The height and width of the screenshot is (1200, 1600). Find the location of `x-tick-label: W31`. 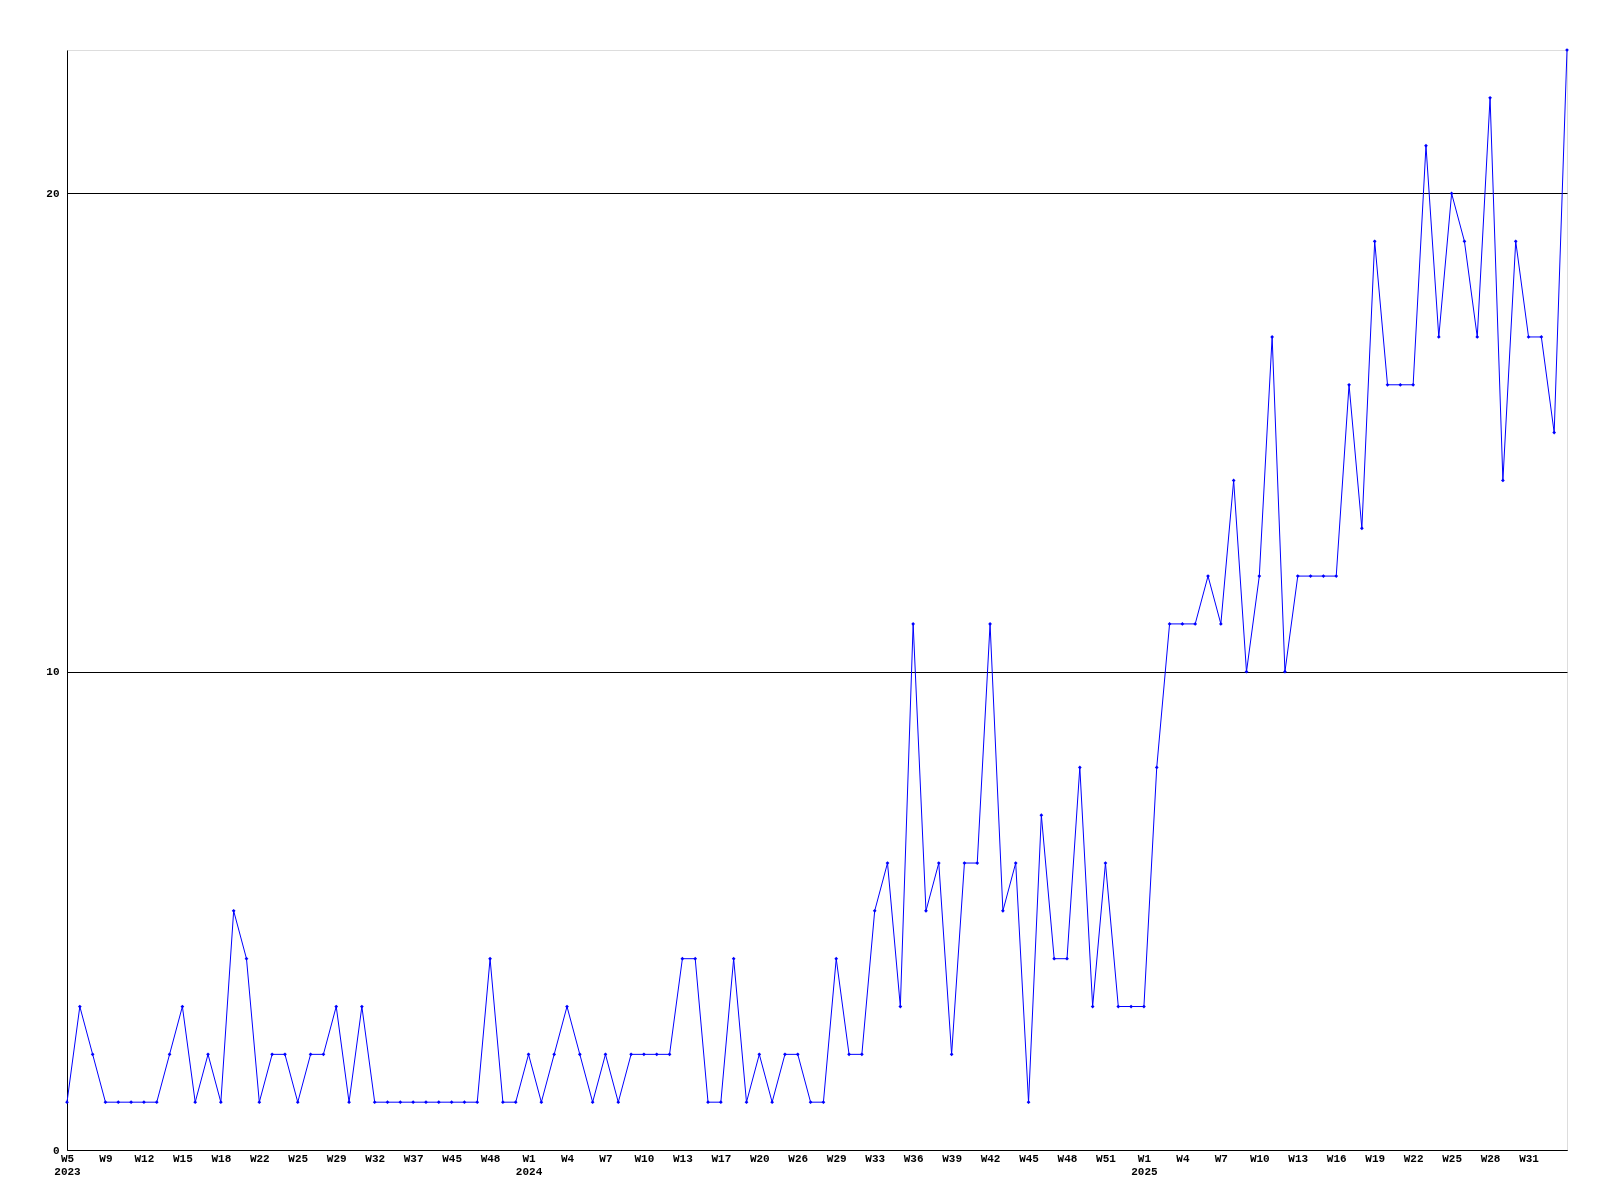

x-tick-label: W31 is located at coordinates (1529, 1158).